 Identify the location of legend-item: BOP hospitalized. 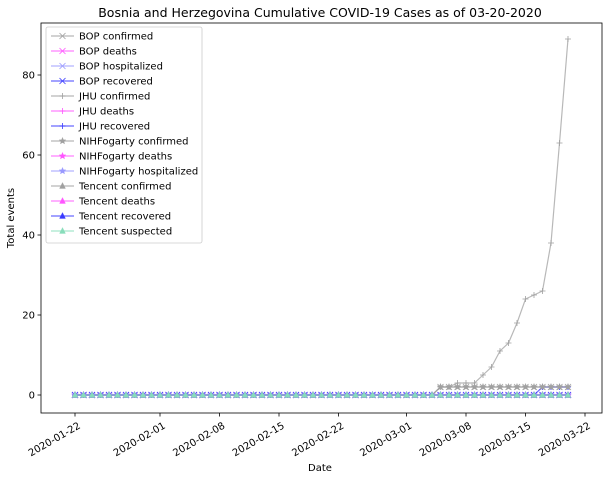
(107, 67).